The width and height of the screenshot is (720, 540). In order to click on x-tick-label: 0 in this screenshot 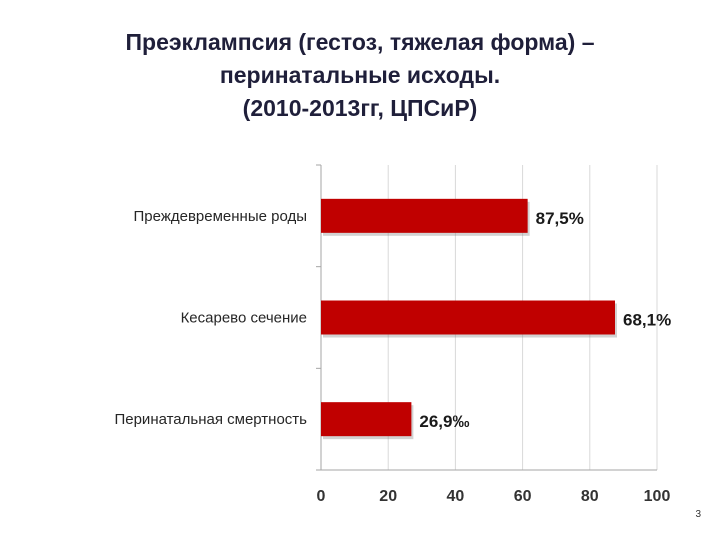, I will do `click(321, 496)`.